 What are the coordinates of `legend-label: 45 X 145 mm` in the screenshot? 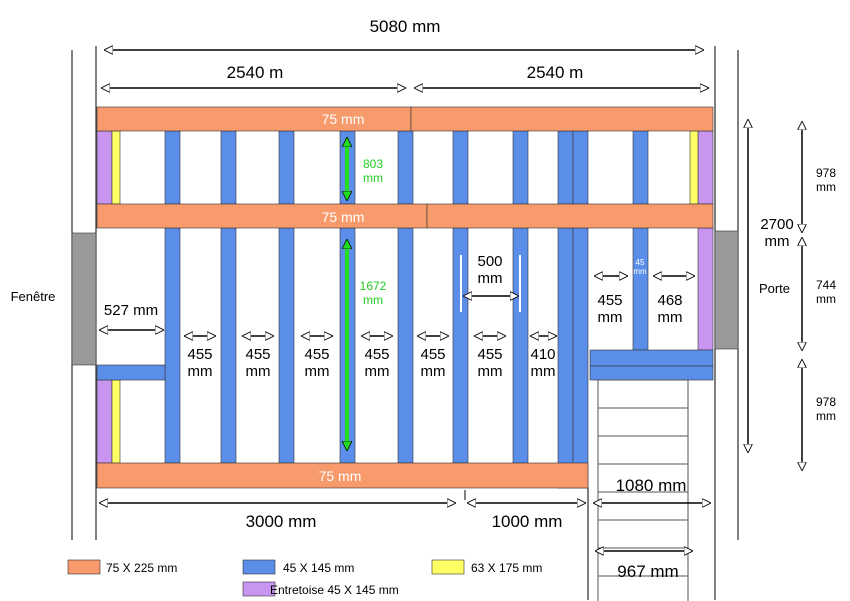 It's located at (319, 568).